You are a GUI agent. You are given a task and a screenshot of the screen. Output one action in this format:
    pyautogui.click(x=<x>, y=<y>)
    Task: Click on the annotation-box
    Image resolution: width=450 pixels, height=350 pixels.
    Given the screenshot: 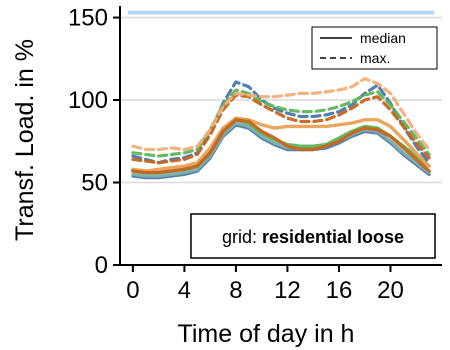 What is the action you would take?
    pyautogui.click(x=313, y=236)
    